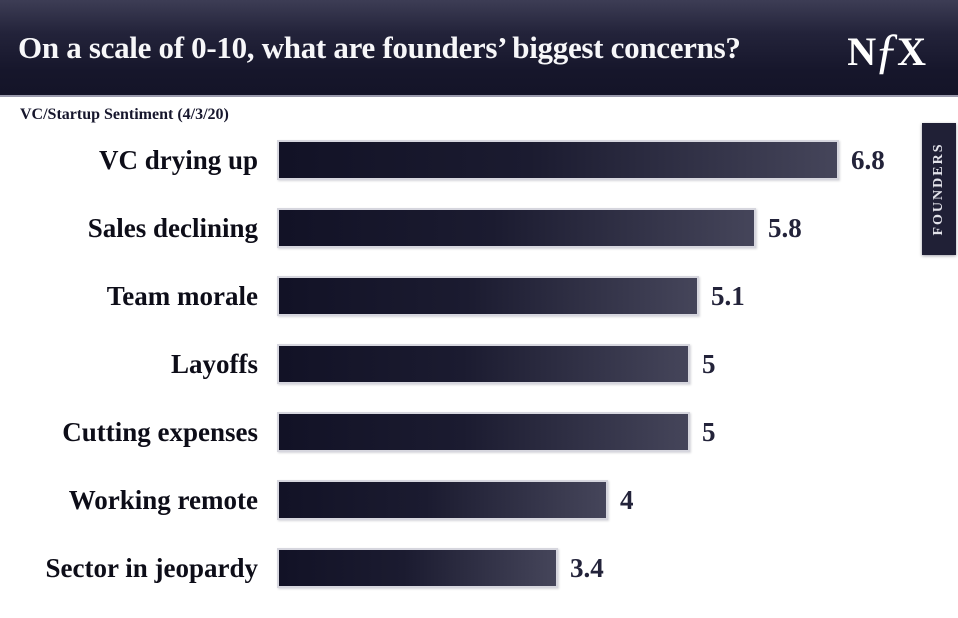 The width and height of the screenshot is (958, 618). I want to click on category-label: Working remote, so click(163, 499).